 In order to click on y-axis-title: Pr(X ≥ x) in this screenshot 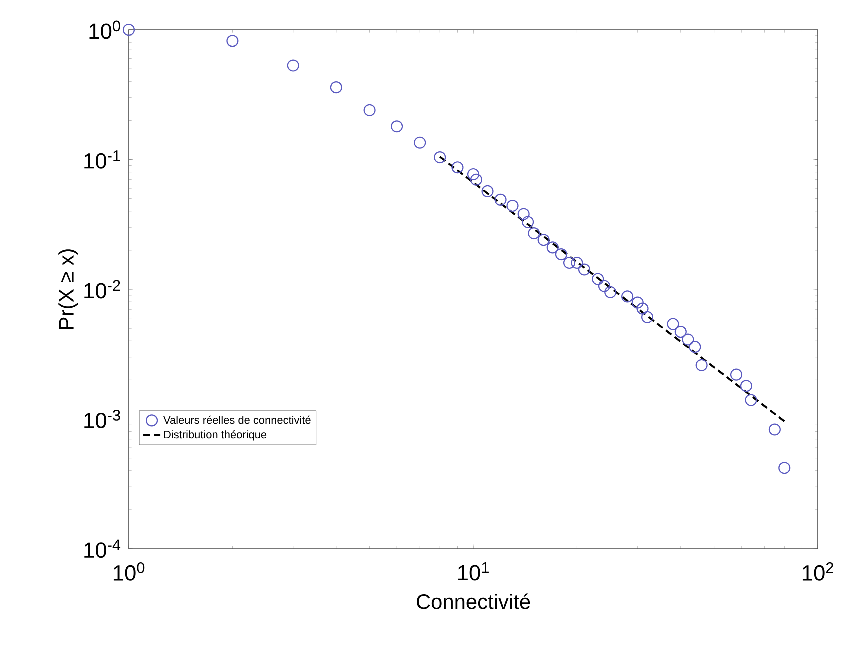, I will do `click(68, 289)`.